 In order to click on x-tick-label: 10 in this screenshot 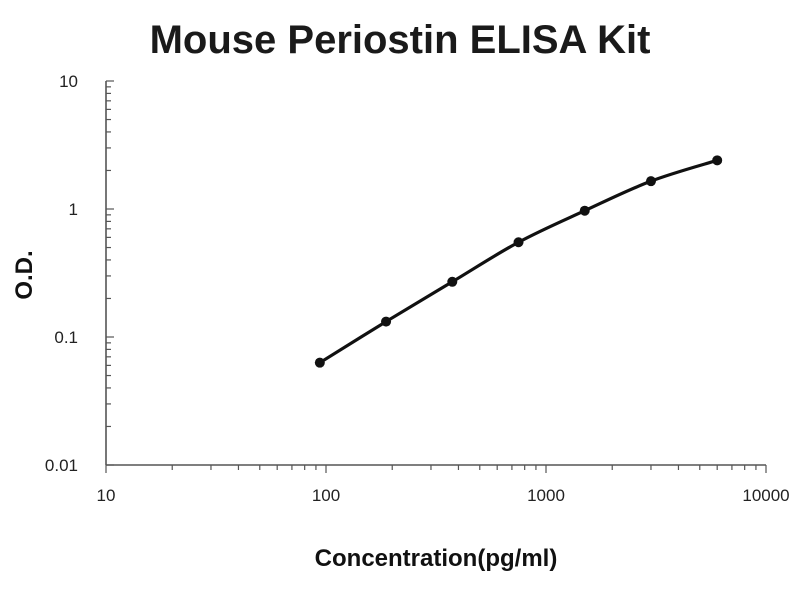, I will do `click(106, 495)`.